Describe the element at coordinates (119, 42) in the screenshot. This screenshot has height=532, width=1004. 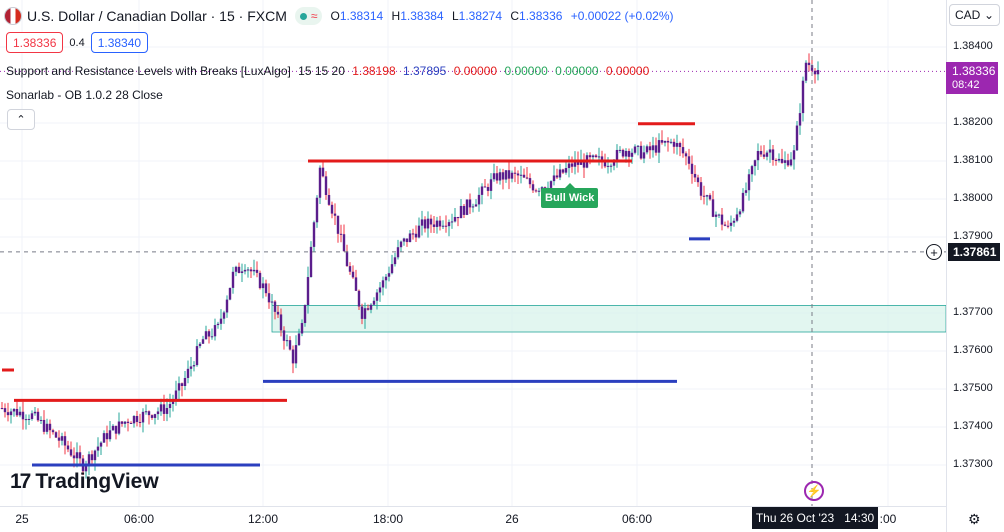
I see `buy-button: 1.38340` at that location.